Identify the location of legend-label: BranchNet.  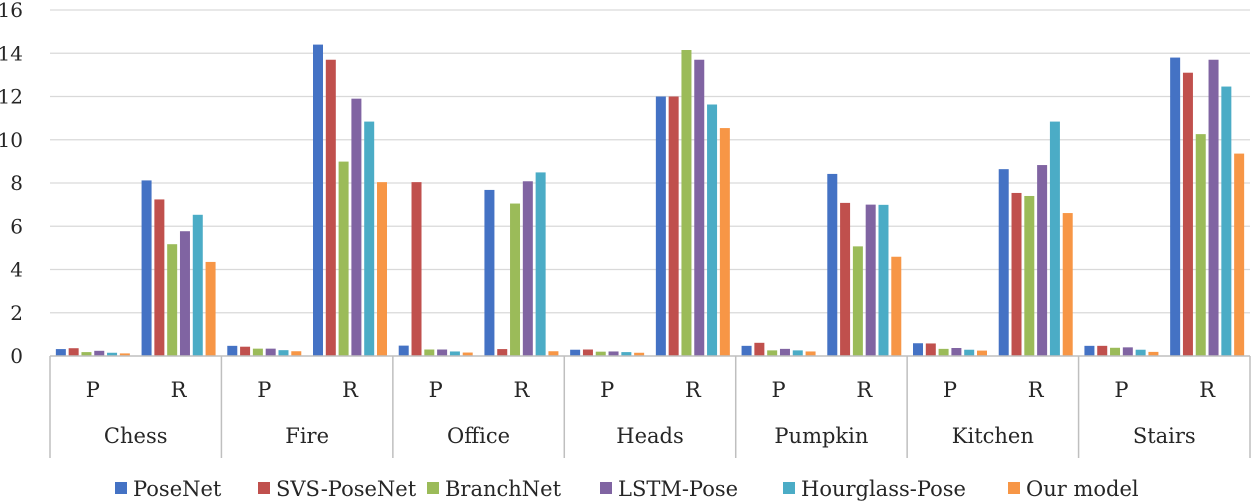
(503, 489).